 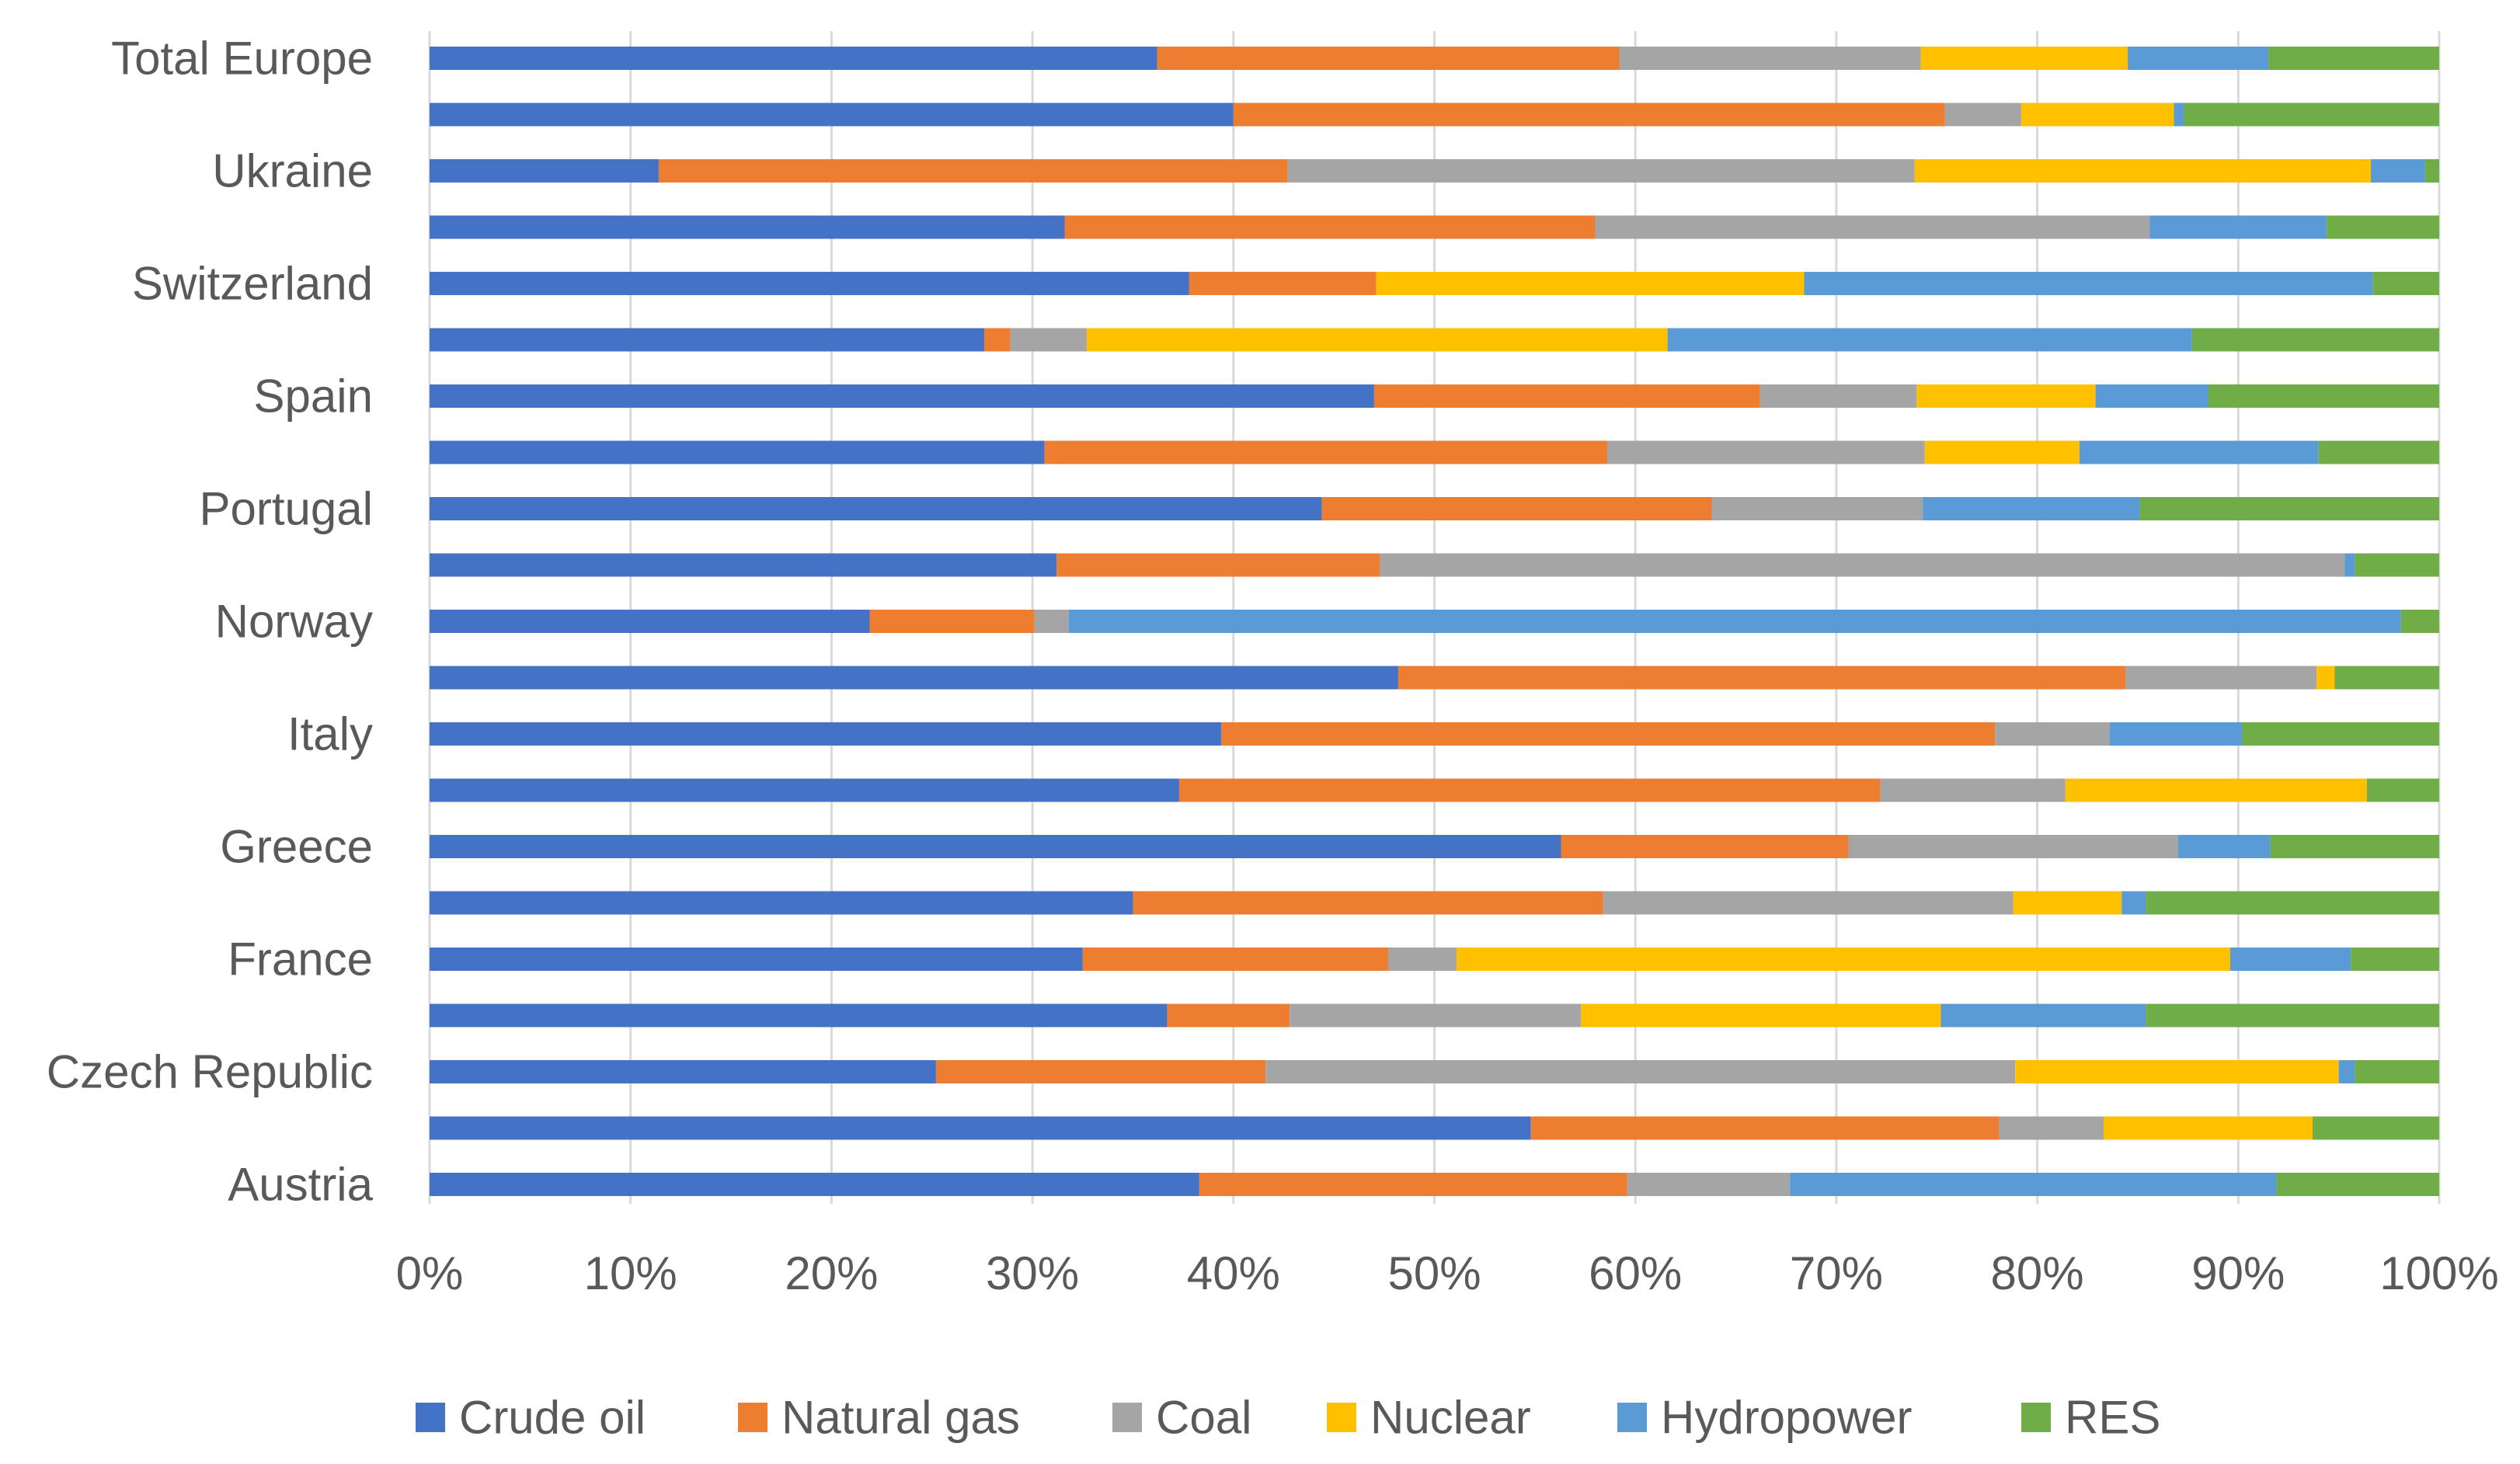 I want to click on category-label: Portugal, so click(x=286, y=509).